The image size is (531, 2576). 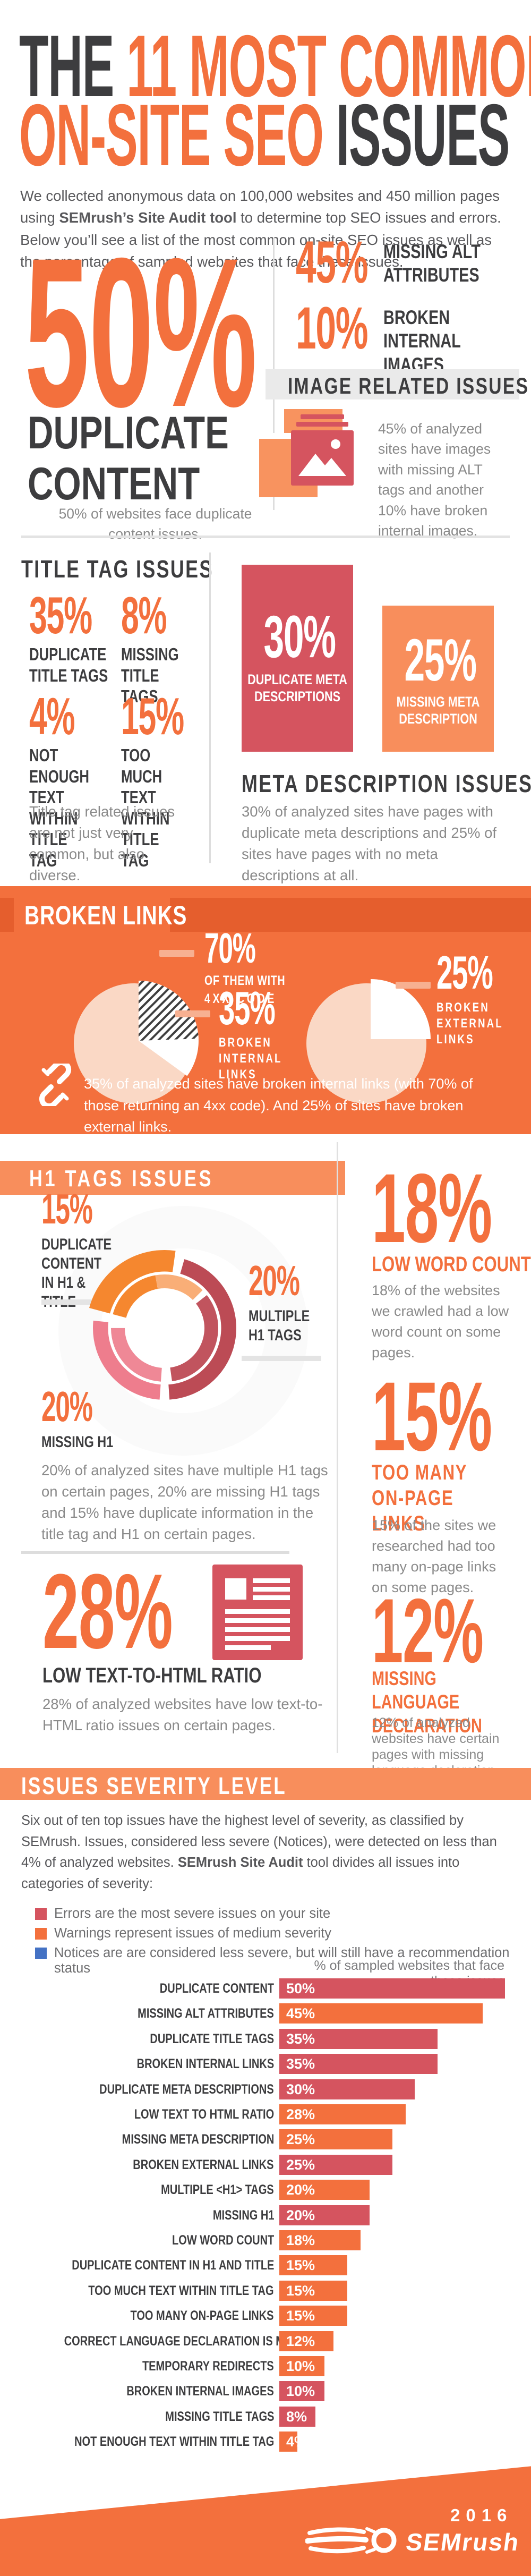 What do you see at coordinates (451, 1264) in the screenshot?
I see `stat-lwc-label: LOW WORD COUNT` at bounding box center [451, 1264].